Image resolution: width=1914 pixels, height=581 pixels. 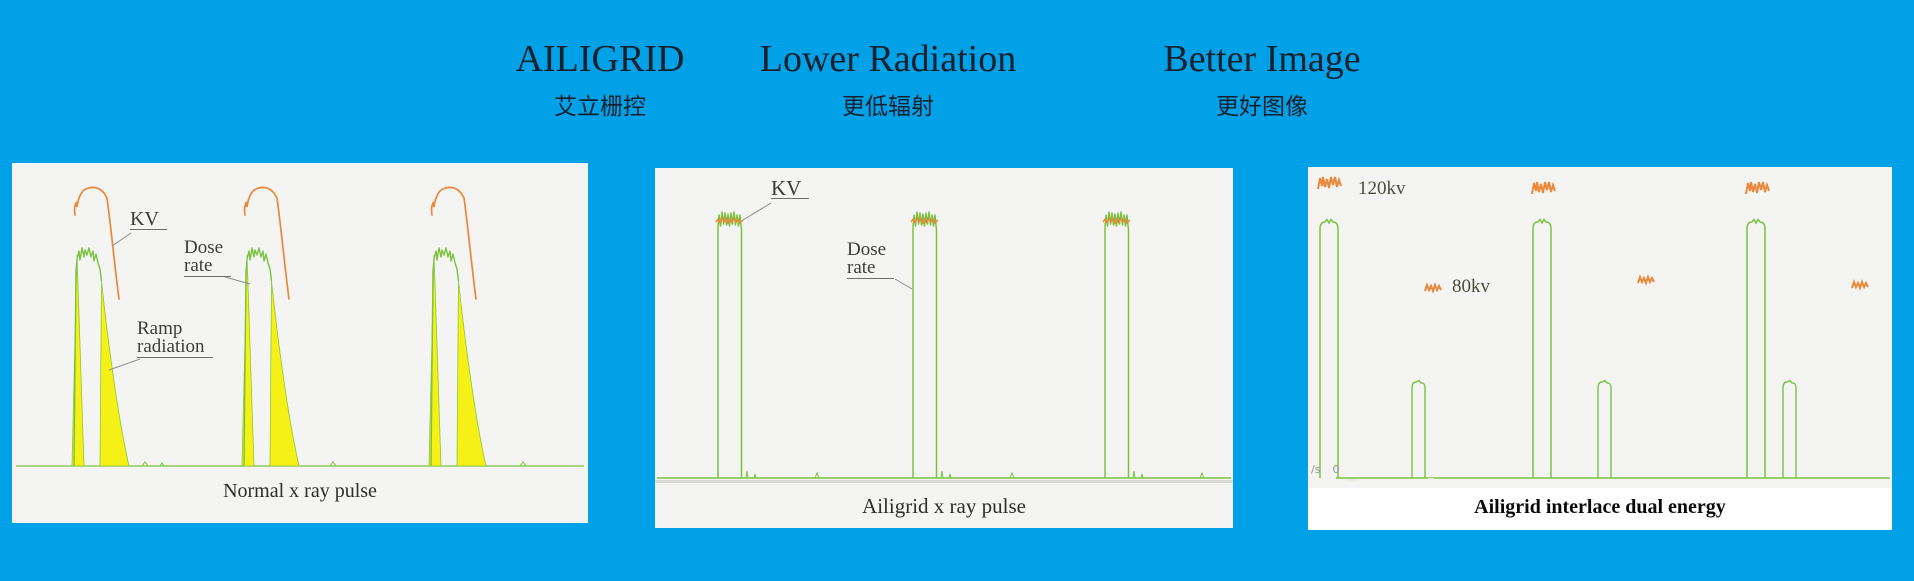 I want to click on header-title: Lower Radiation, so click(x=888, y=59).